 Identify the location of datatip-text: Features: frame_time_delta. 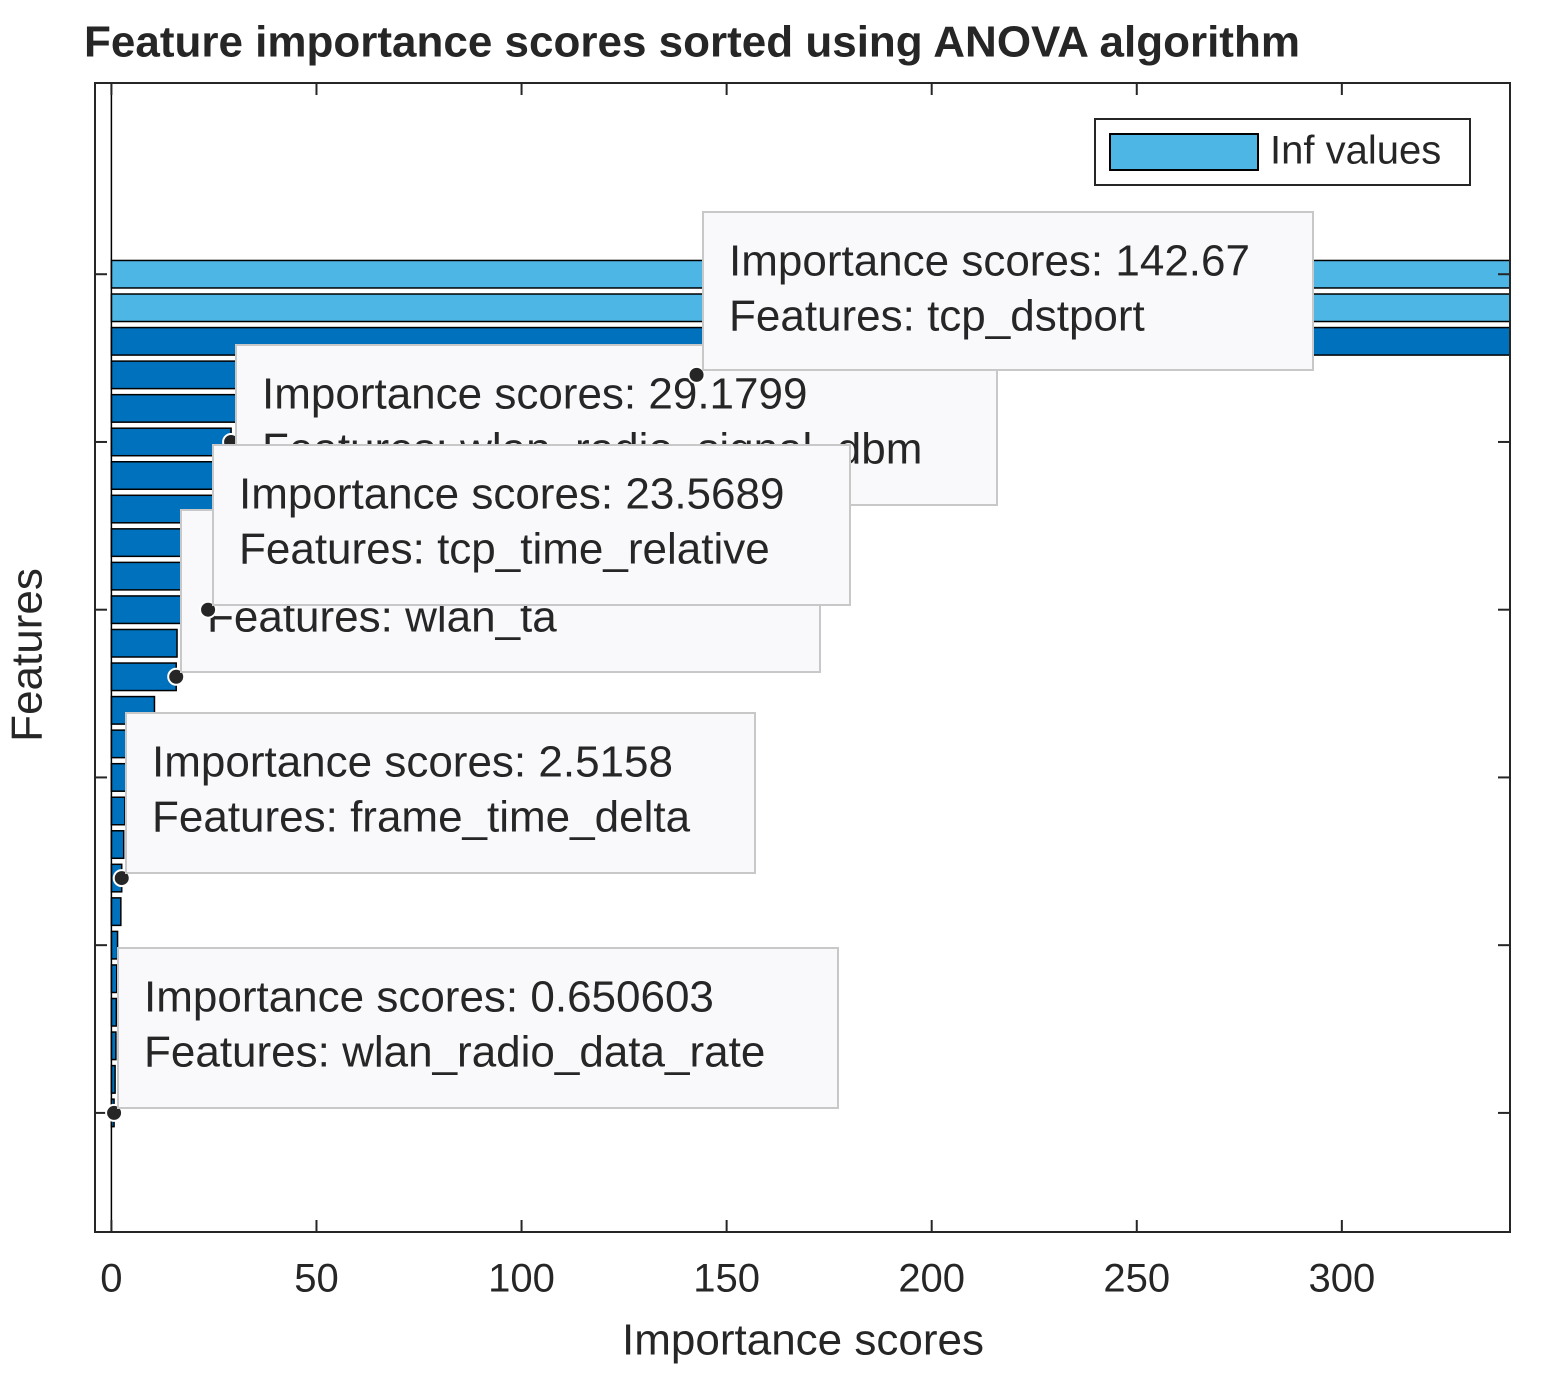
(421, 817).